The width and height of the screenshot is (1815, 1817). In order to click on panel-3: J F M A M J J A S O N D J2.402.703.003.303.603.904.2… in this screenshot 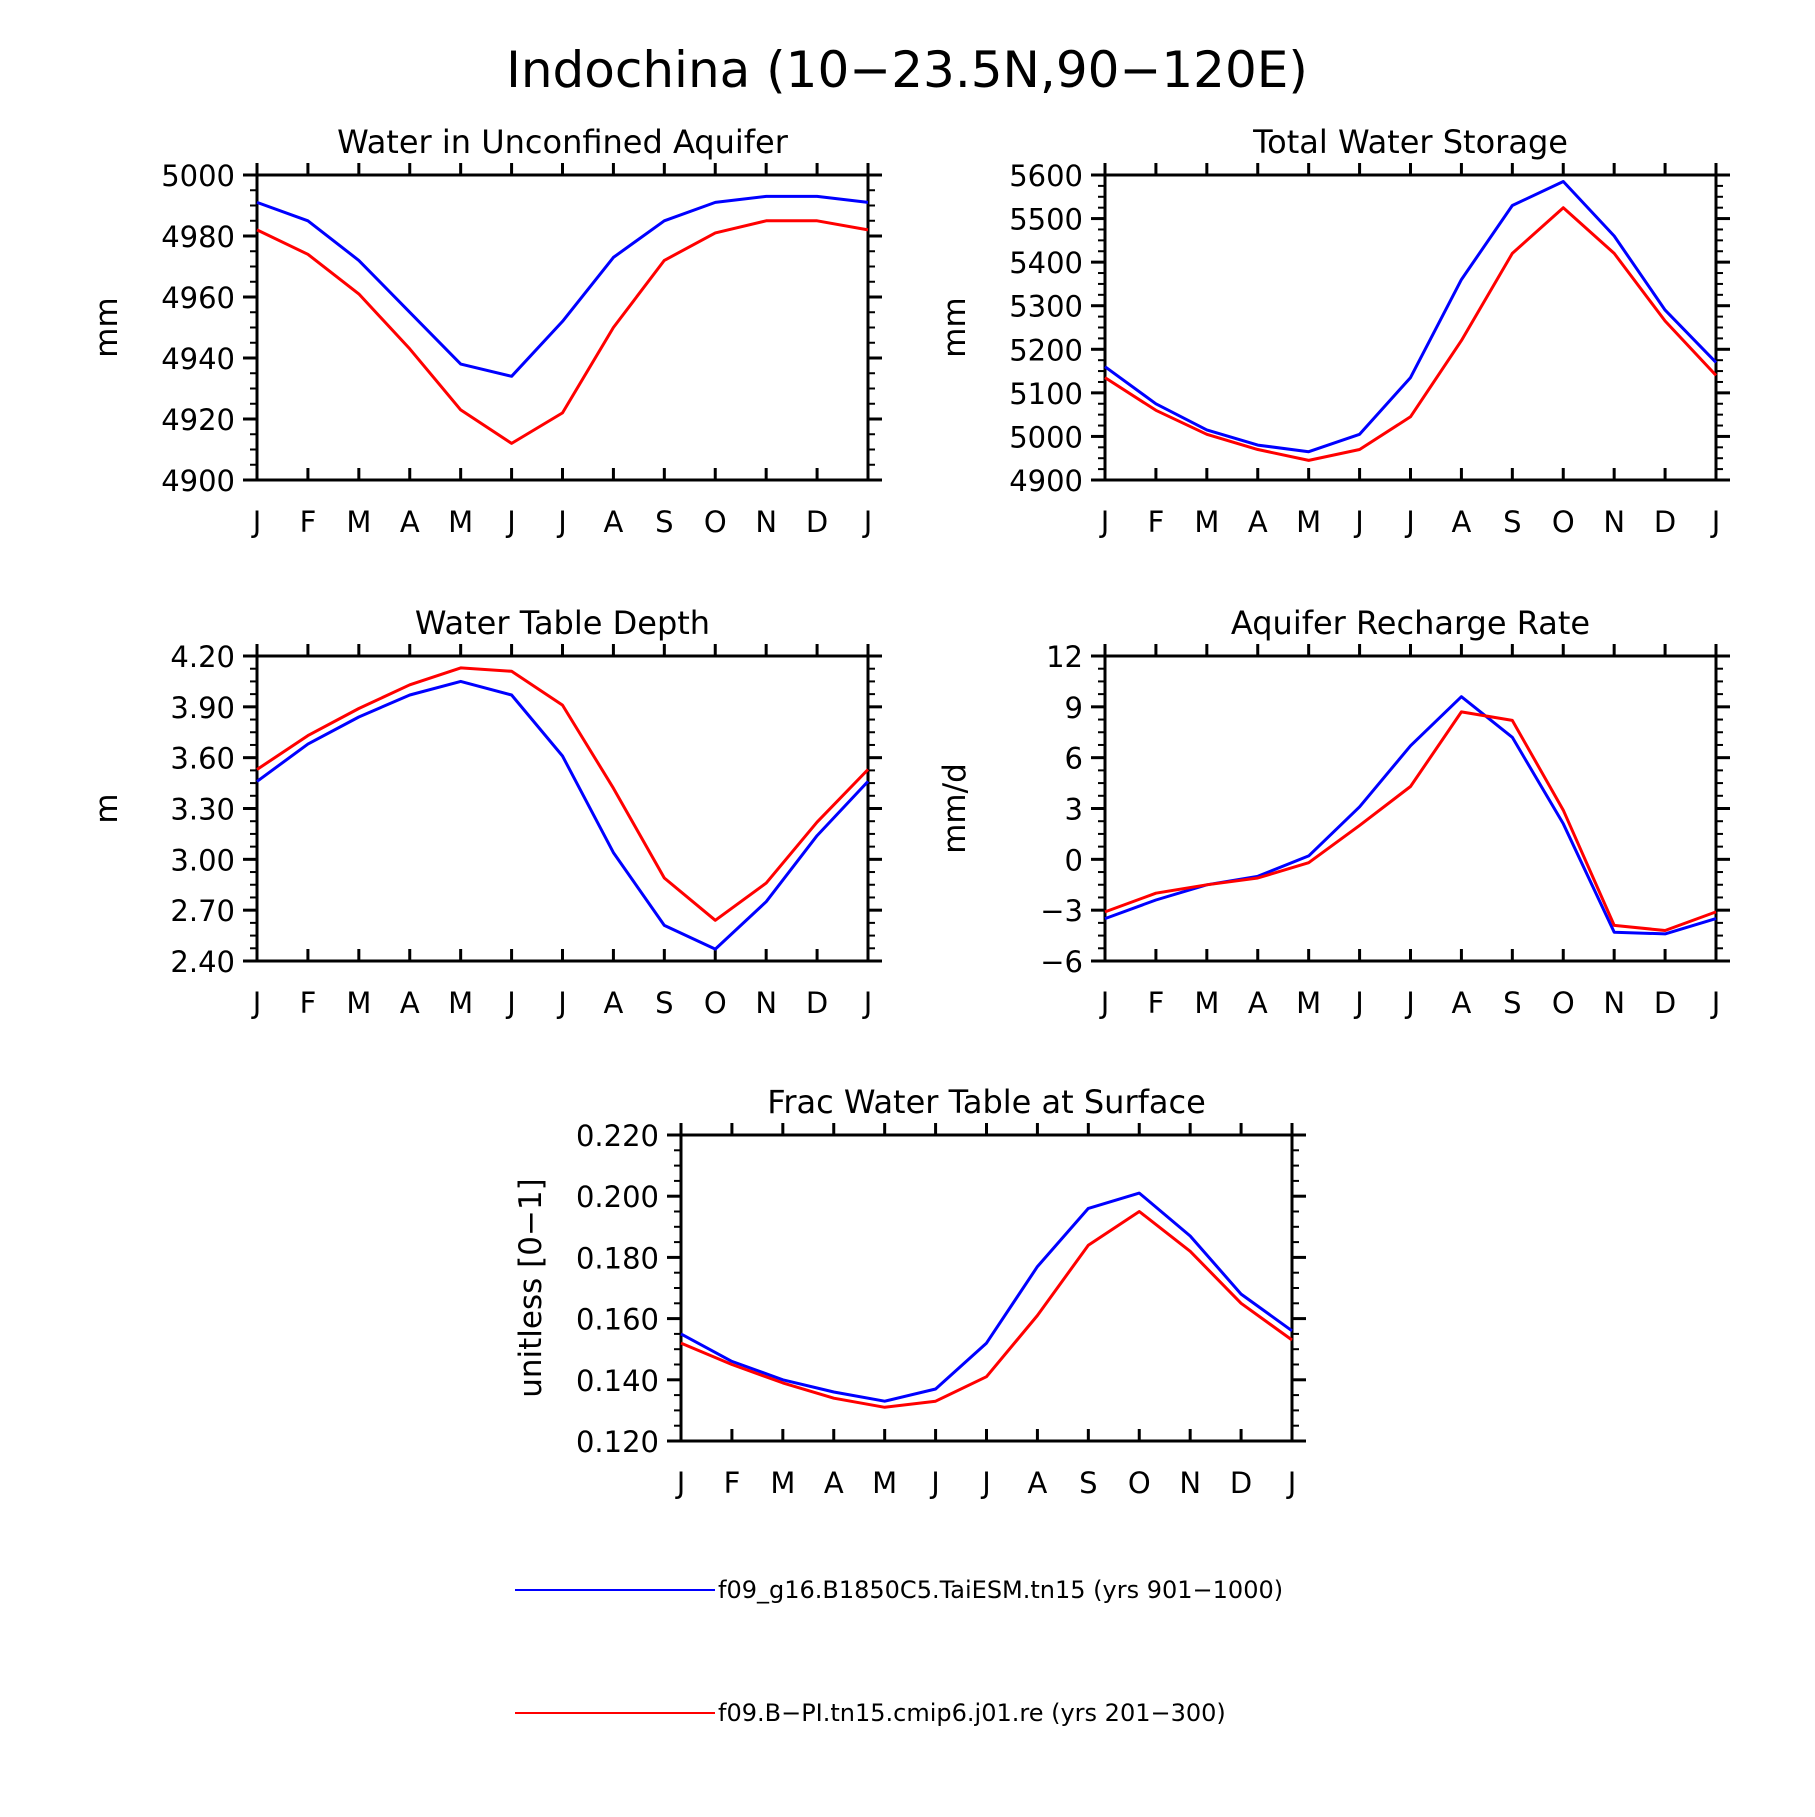, I will do `click(485, 812)`.